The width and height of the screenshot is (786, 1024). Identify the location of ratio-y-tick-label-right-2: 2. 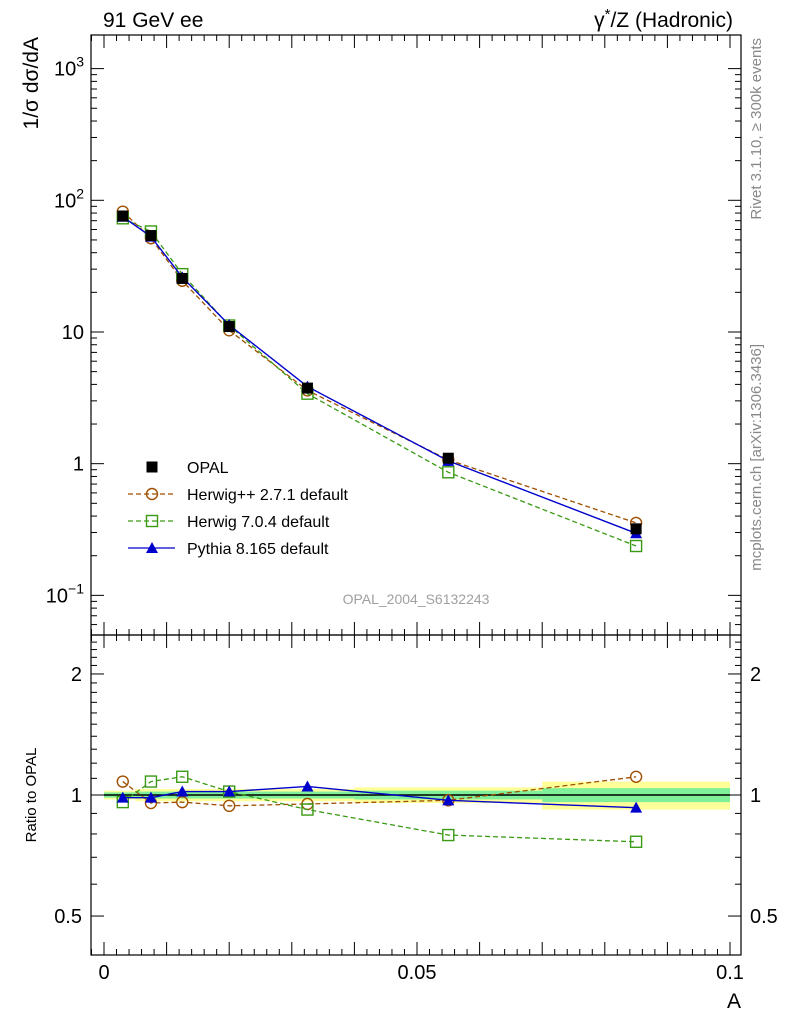
(755, 675).